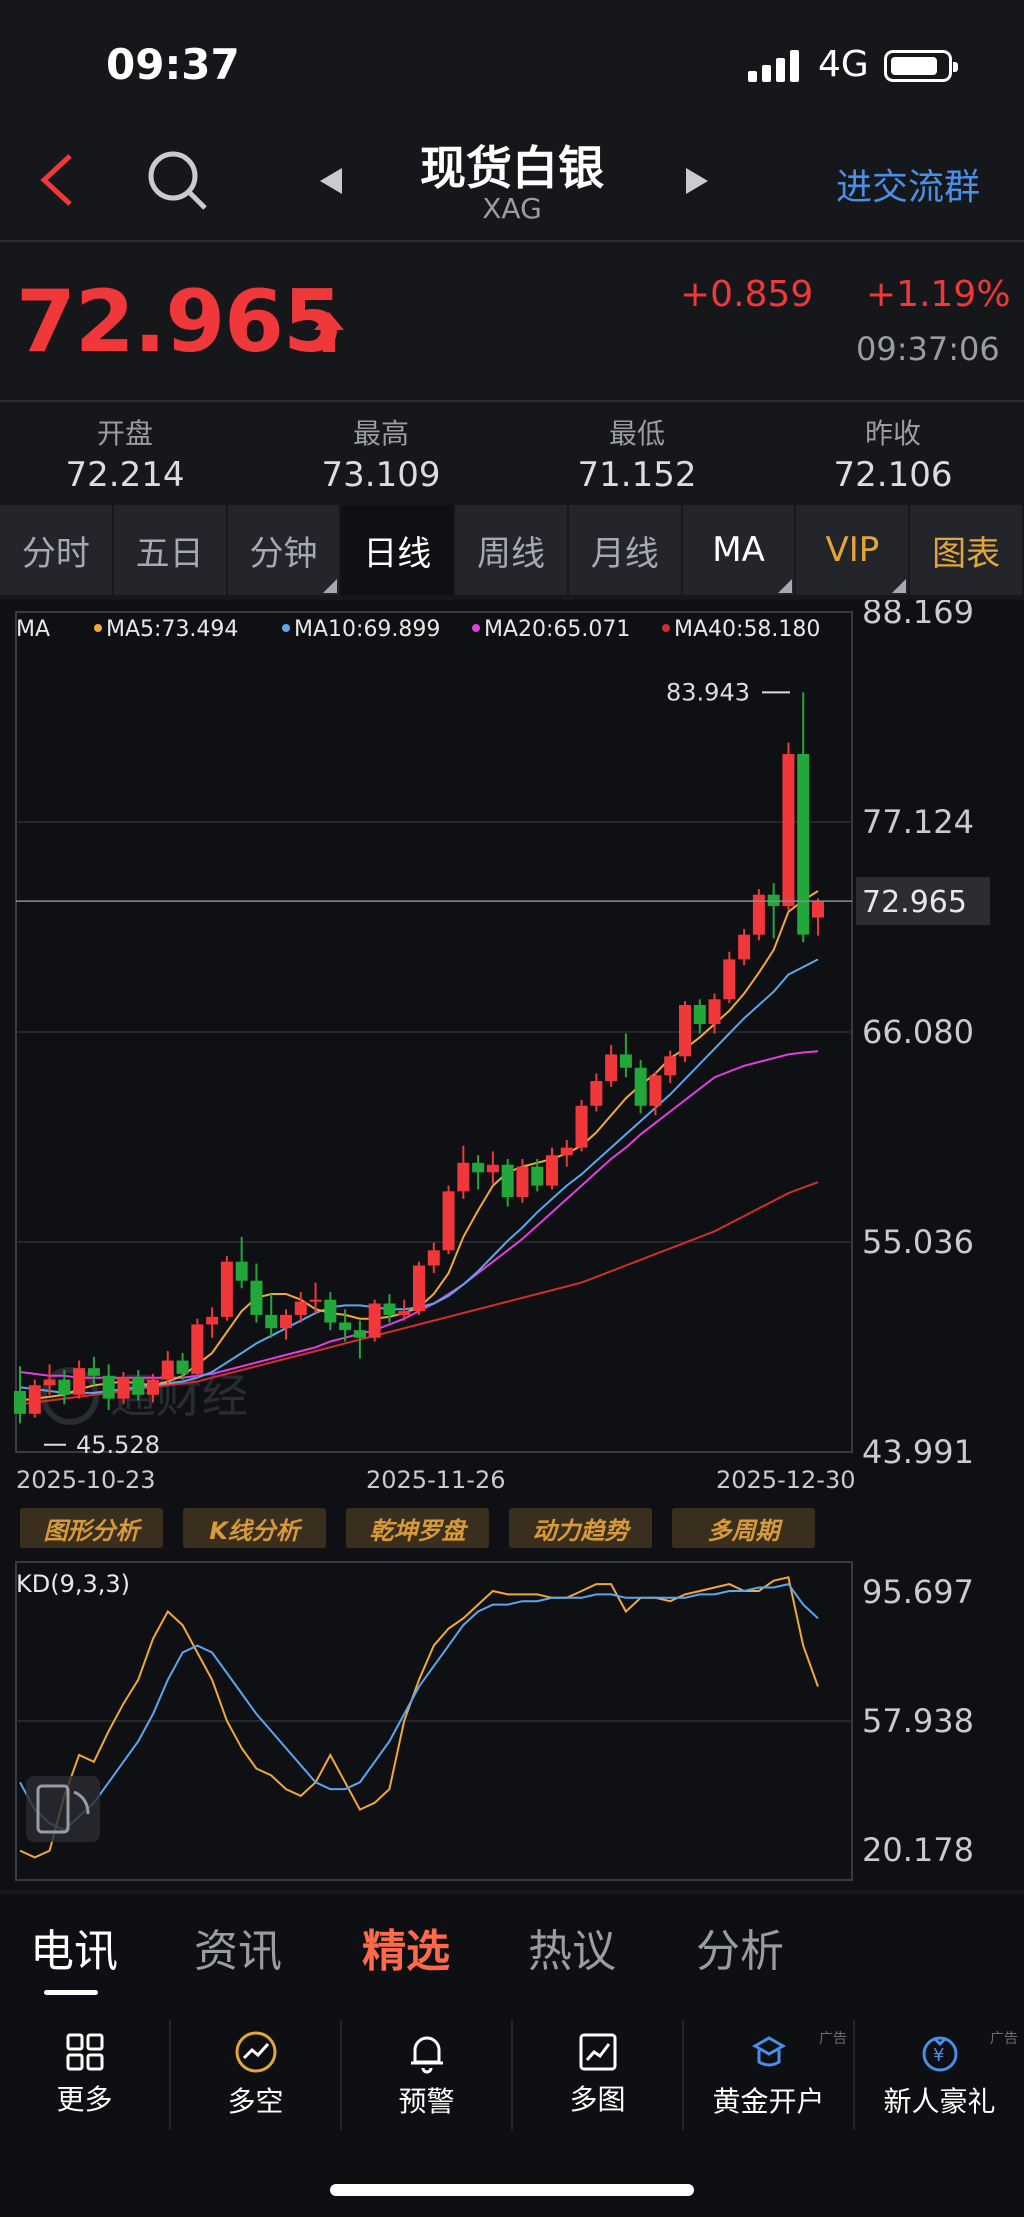 The image size is (1024, 2217). Describe the element at coordinates (598, 2075) in the screenshot. I see `multi-chart-button: 多图` at that location.